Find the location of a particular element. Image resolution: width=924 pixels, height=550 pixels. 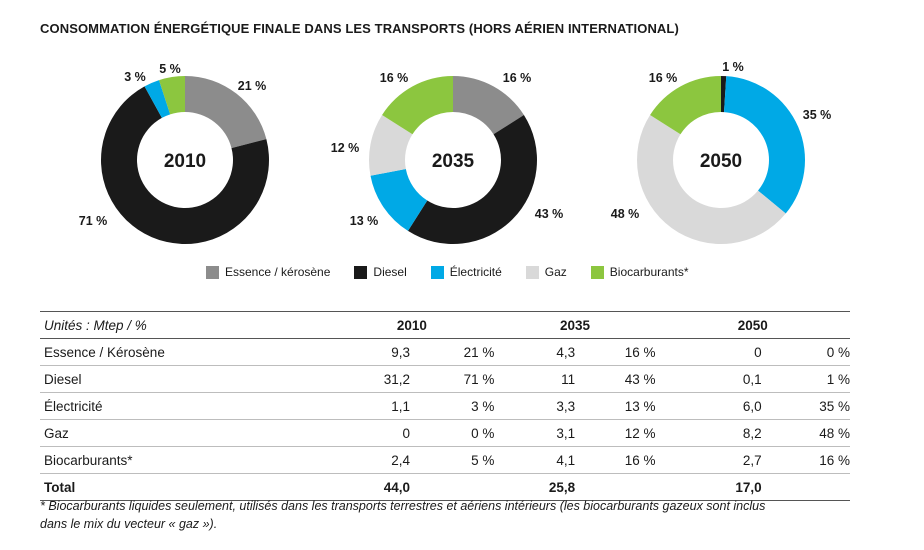

donut-data-label: 3 % is located at coordinates (135, 77).